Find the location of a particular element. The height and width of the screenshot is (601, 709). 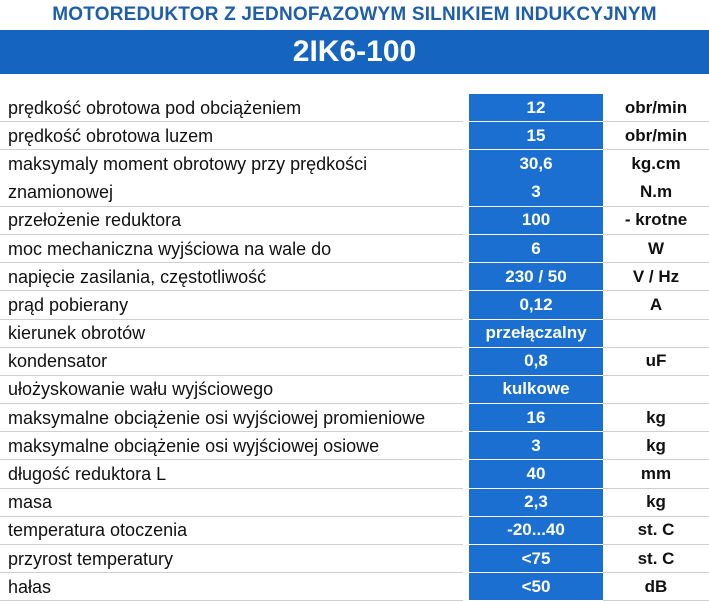

spec-value: 12 is located at coordinates (536, 108).